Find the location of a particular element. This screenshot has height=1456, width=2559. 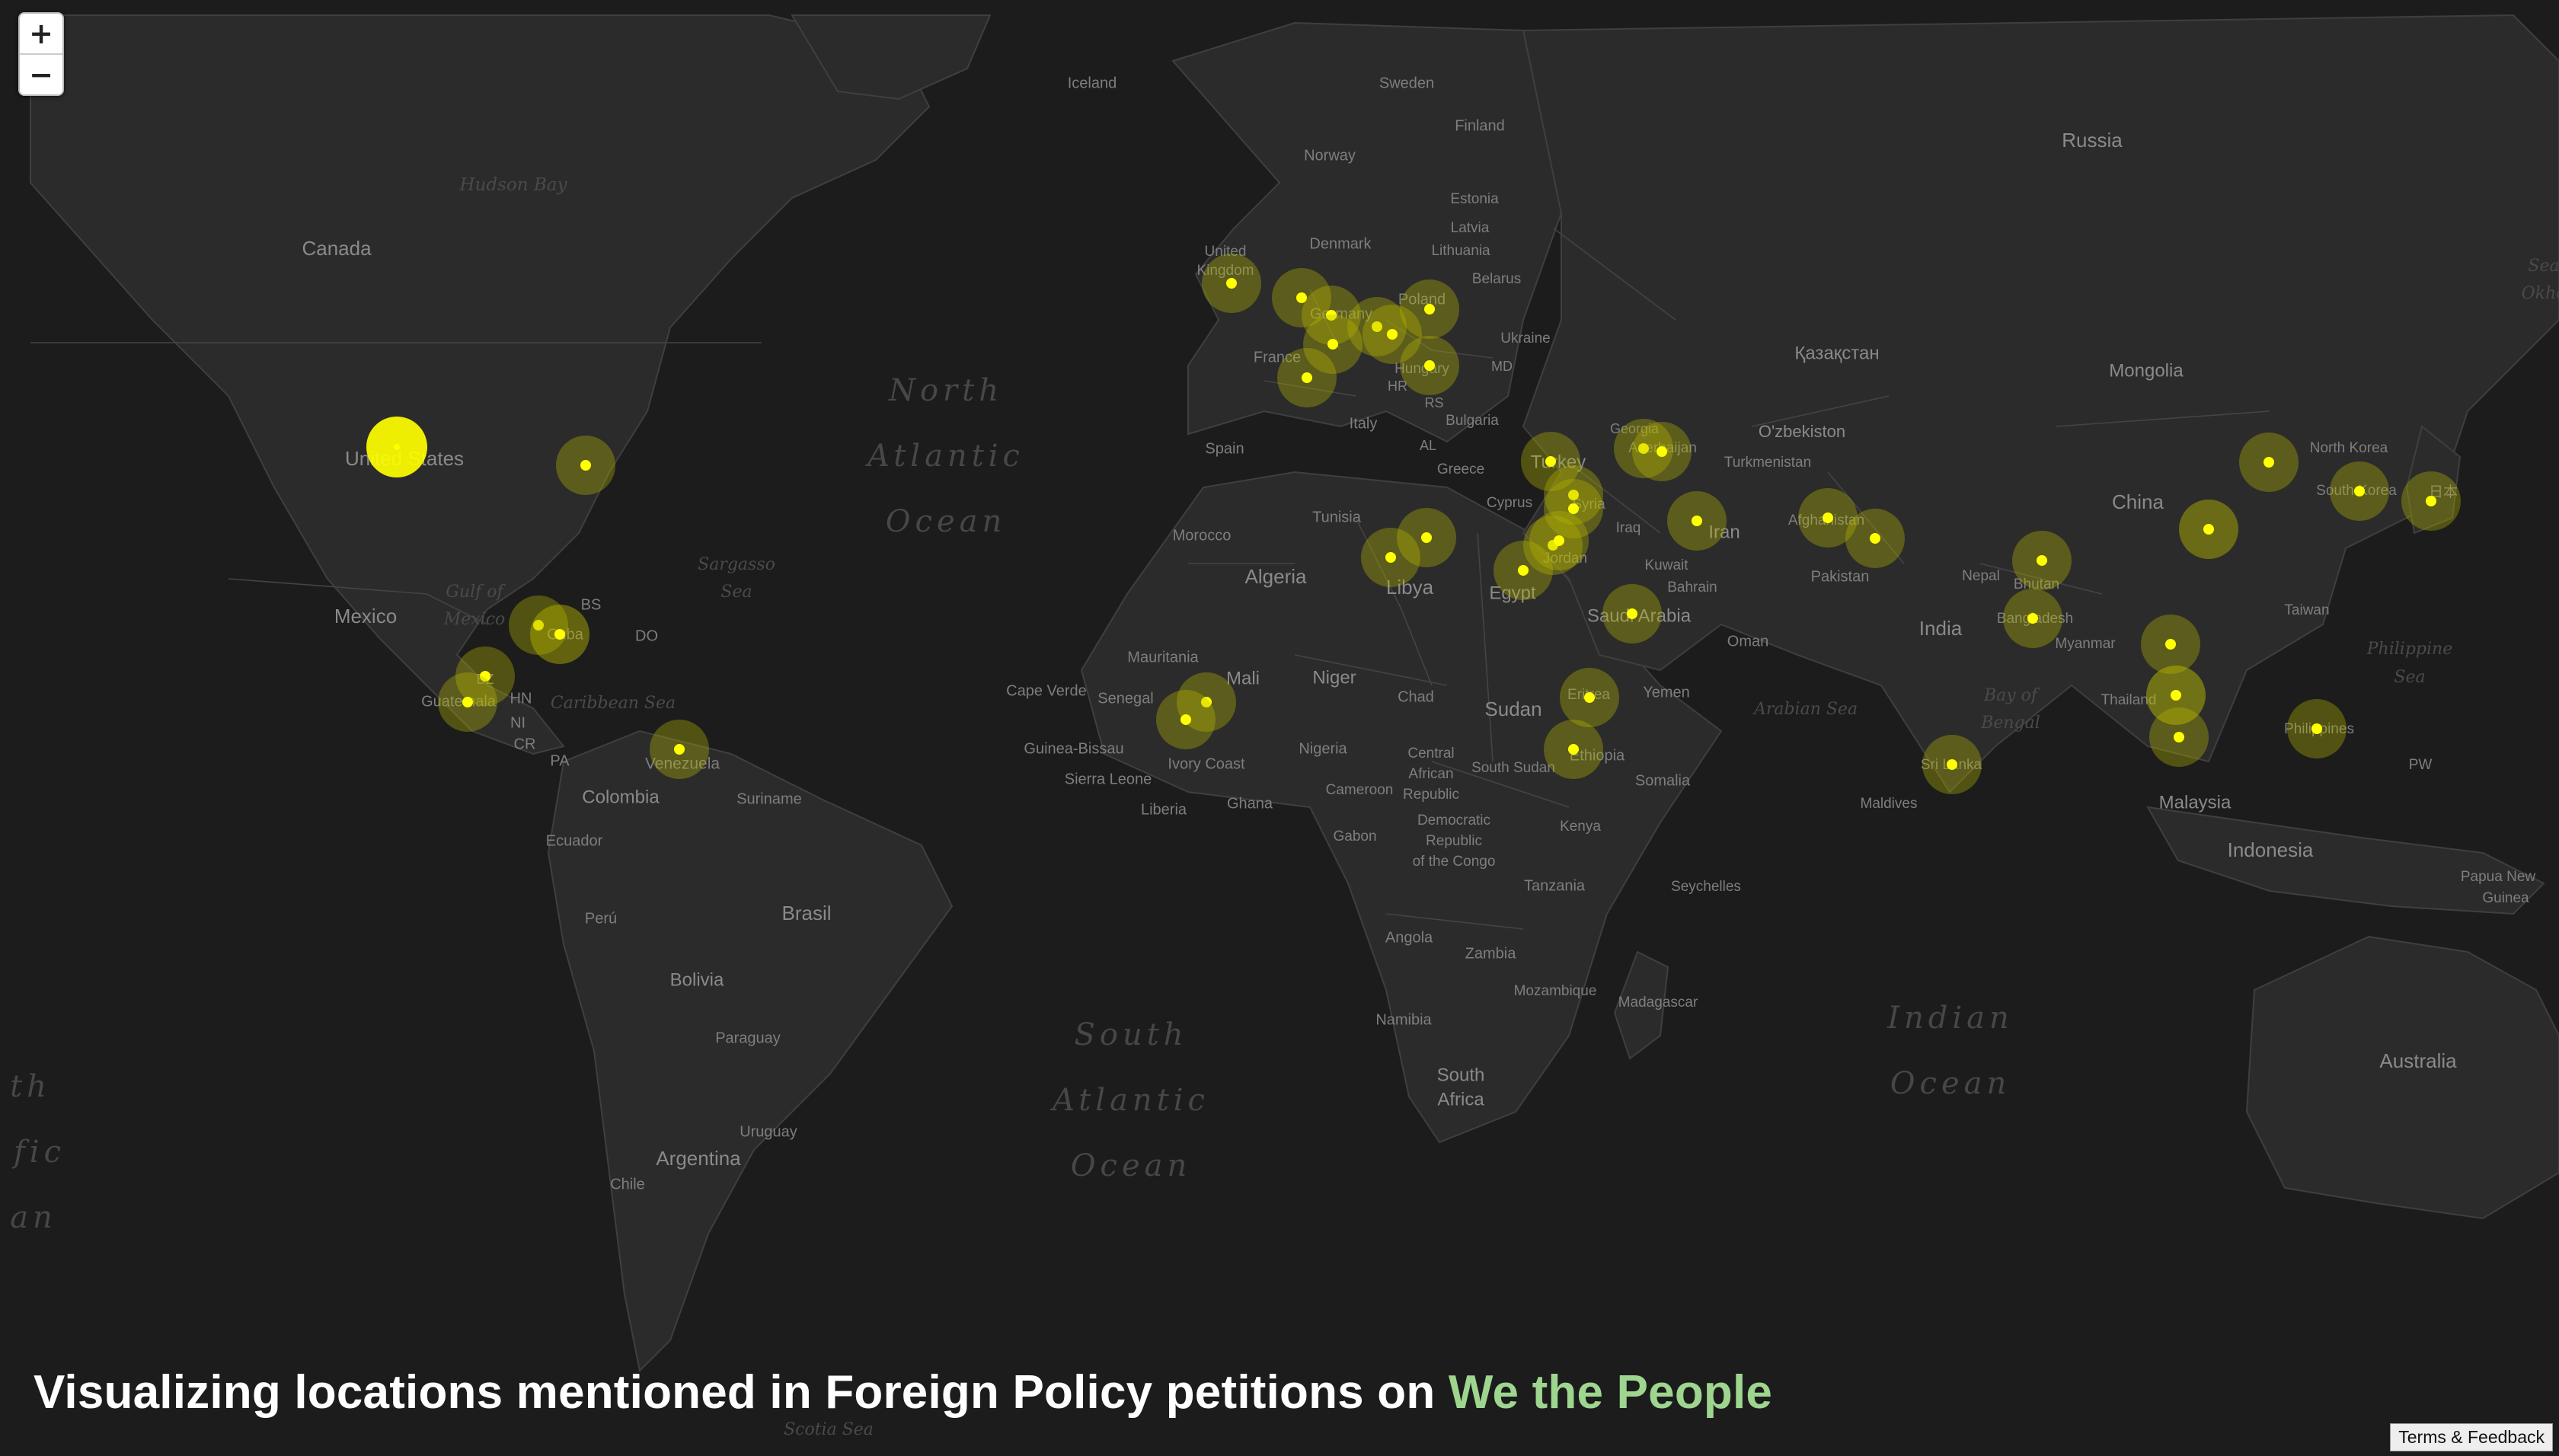

zoom-out-button: − is located at coordinates (41, 73).